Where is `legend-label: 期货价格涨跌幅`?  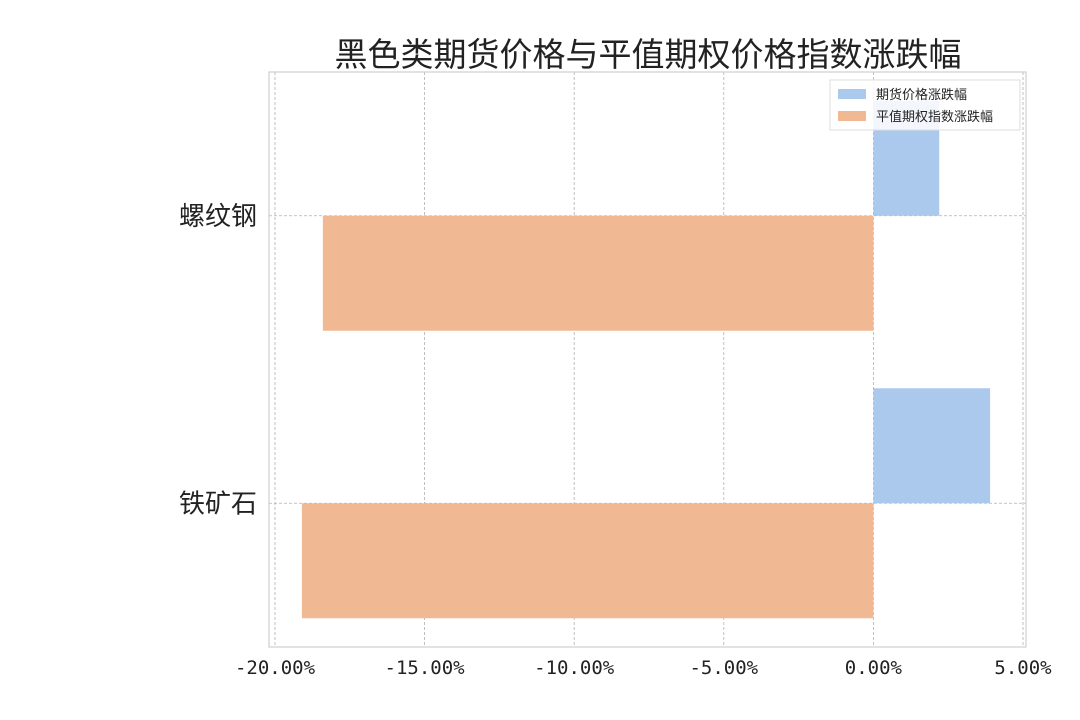 legend-label: 期货价格涨跌幅 is located at coordinates (921, 95).